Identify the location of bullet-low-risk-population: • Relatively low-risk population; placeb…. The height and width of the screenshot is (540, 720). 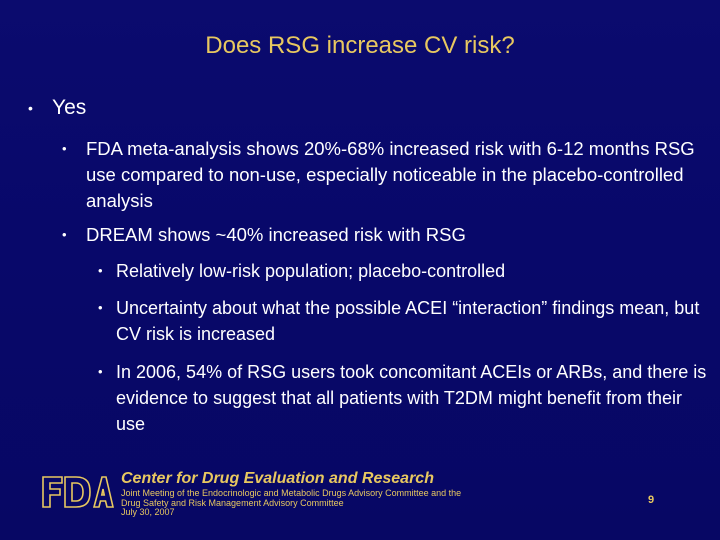
(404, 271).